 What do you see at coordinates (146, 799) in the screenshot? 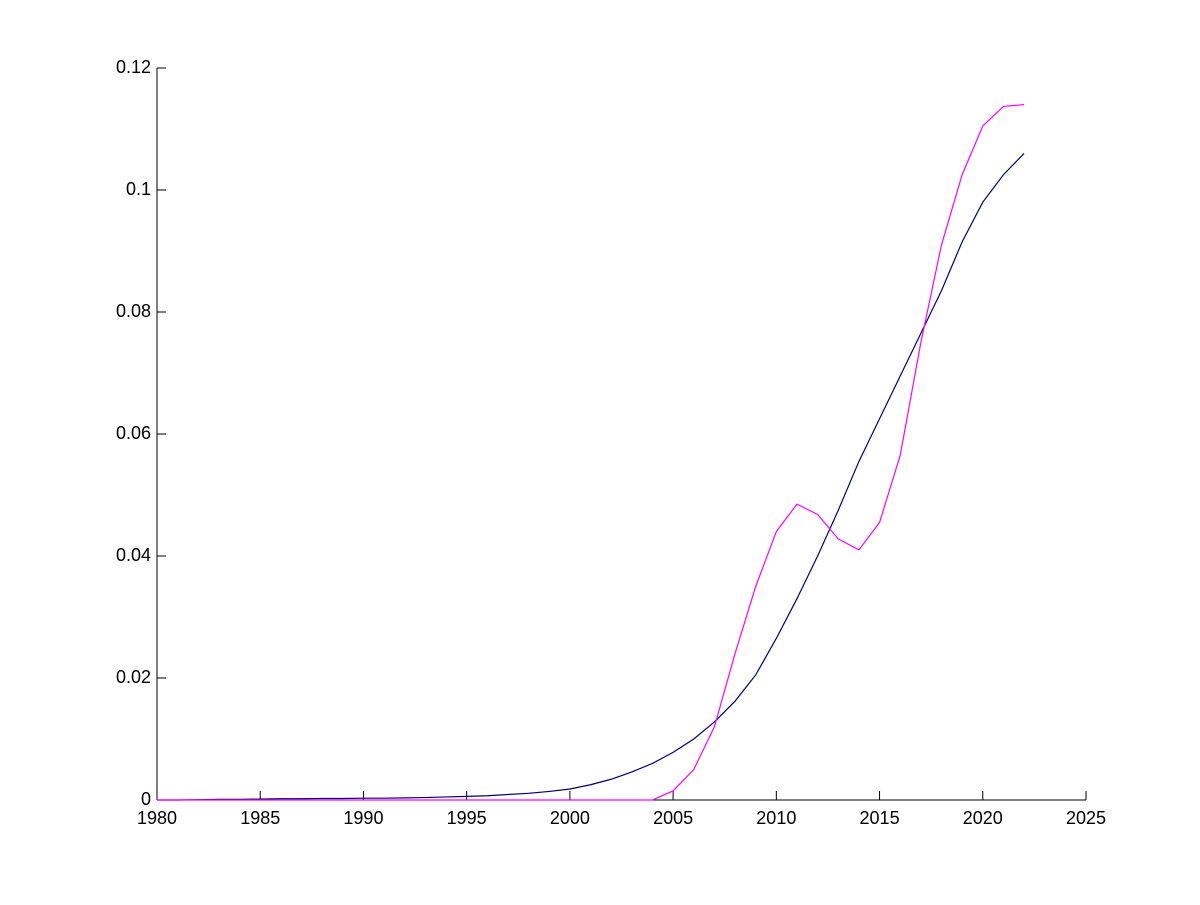
I see `y-tick-label: 0` at bounding box center [146, 799].